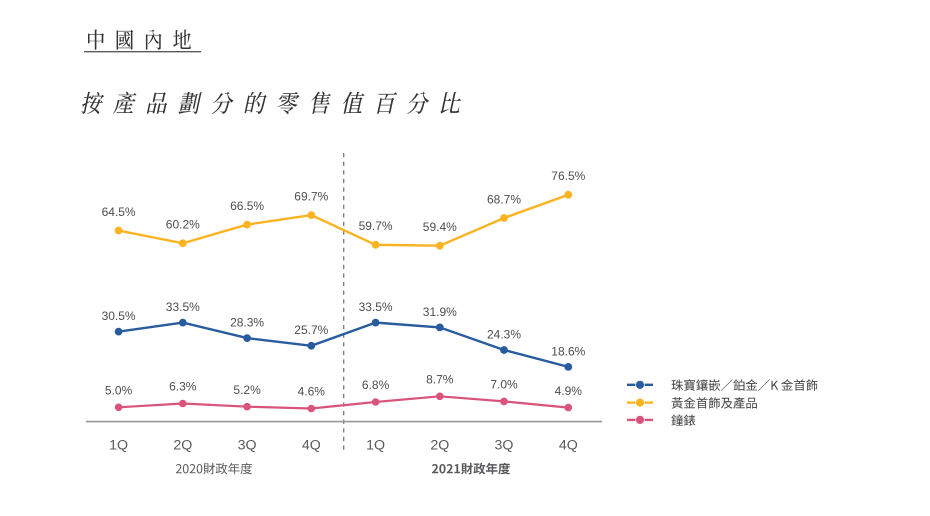  I want to click on svg-text: 68.7%, so click(504, 199).